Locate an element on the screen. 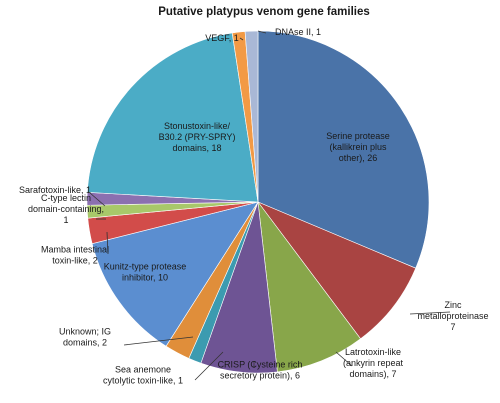 This screenshot has height=403, width=500. chart-title: Putative platypus venom gene families is located at coordinates (264, 12).